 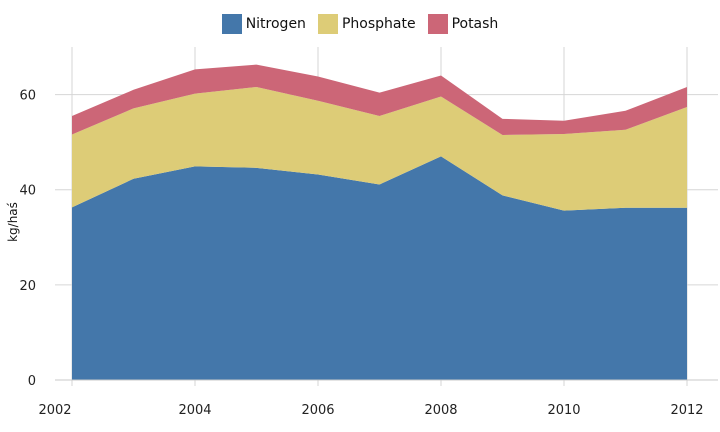 I want to click on y-tick-label: 0, so click(x=32, y=381).